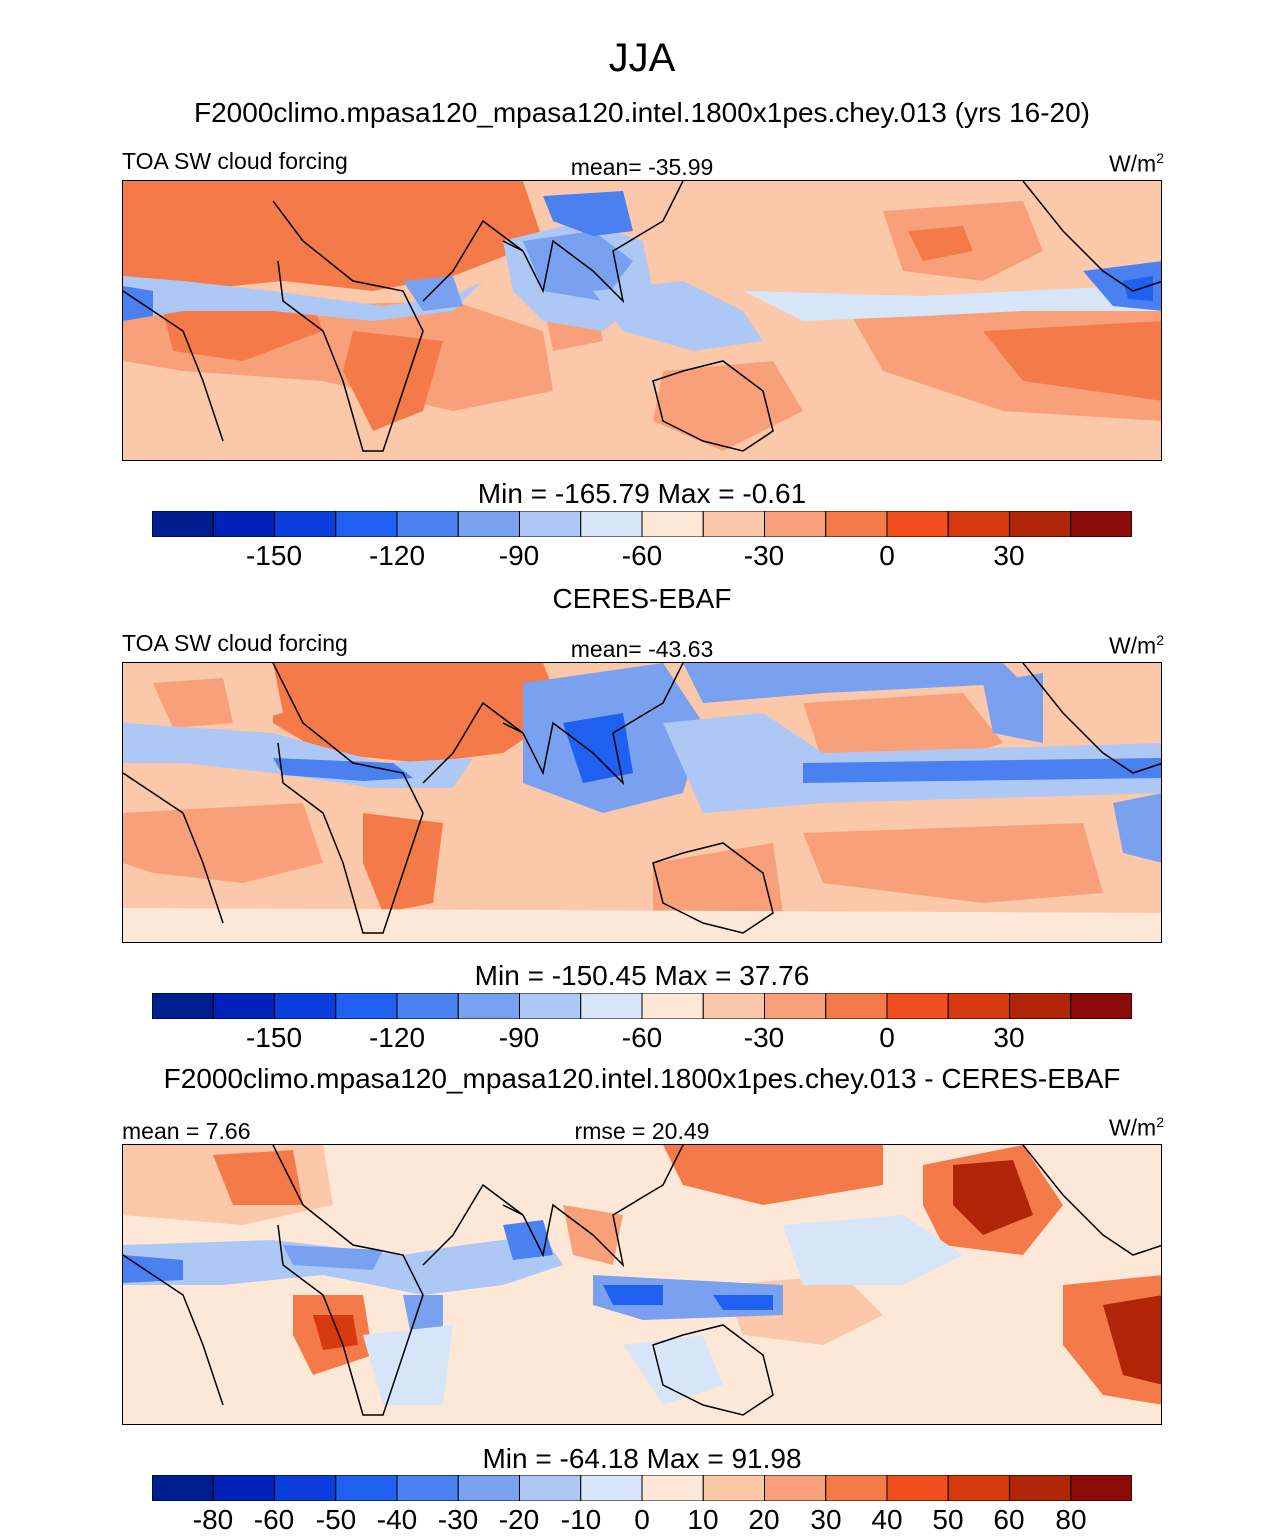 The image size is (1285, 1537). I want to click on p2-south-atlantic, so click(223, 843).